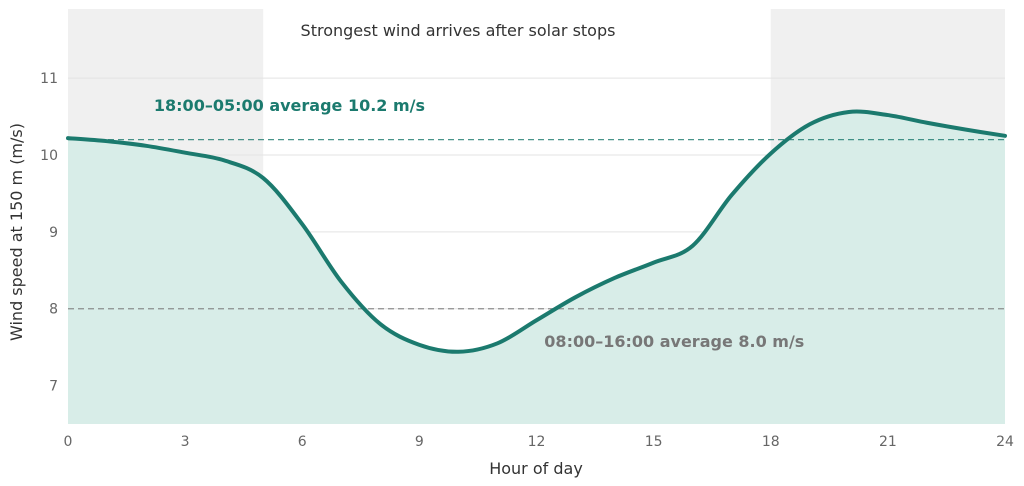 The height and width of the screenshot is (486, 1024). What do you see at coordinates (53, 387) in the screenshot?
I see `y-tick-label-7: 7` at bounding box center [53, 387].